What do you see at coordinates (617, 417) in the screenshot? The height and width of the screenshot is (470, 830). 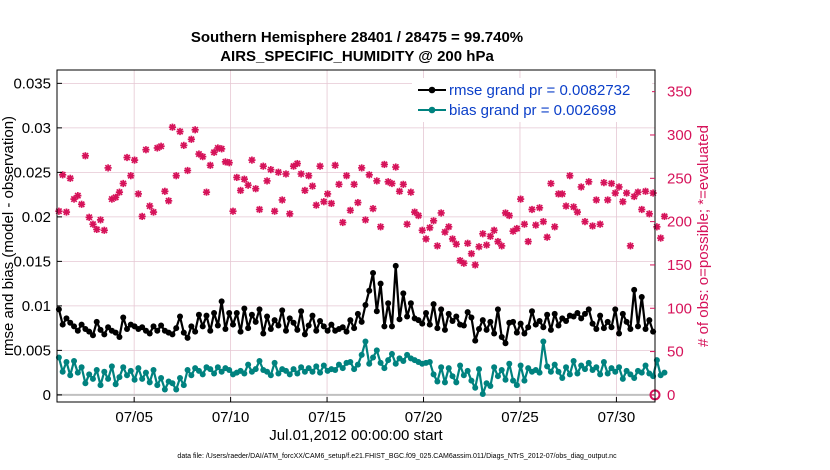 I see `x-tick-label: 07/30` at bounding box center [617, 417].